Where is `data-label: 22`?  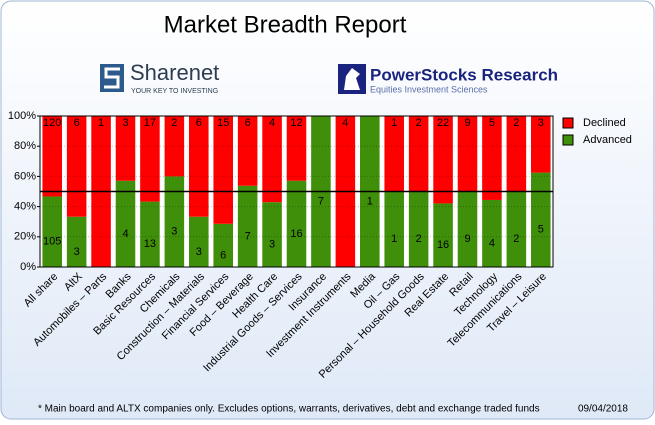 data-label: 22 is located at coordinates (443, 123).